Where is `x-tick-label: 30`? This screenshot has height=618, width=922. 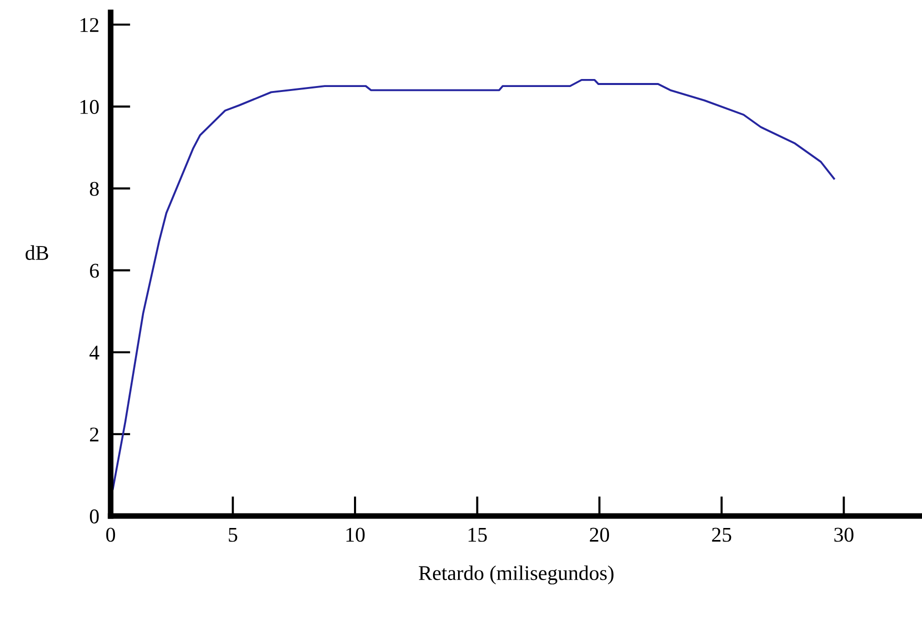 x-tick-label: 30 is located at coordinates (844, 535).